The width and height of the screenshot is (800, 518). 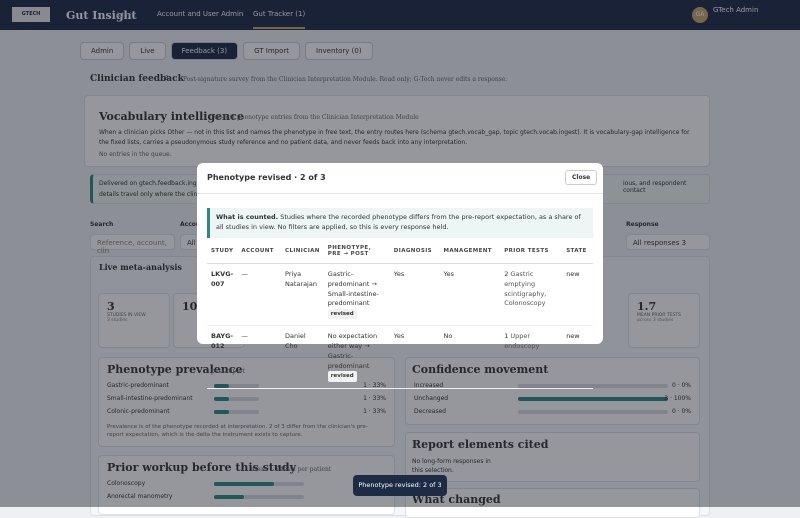 What do you see at coordinates (31, 19) in the screenshot?
I see `logo: GTECH HEALTH` at bounding box center [31, 19].